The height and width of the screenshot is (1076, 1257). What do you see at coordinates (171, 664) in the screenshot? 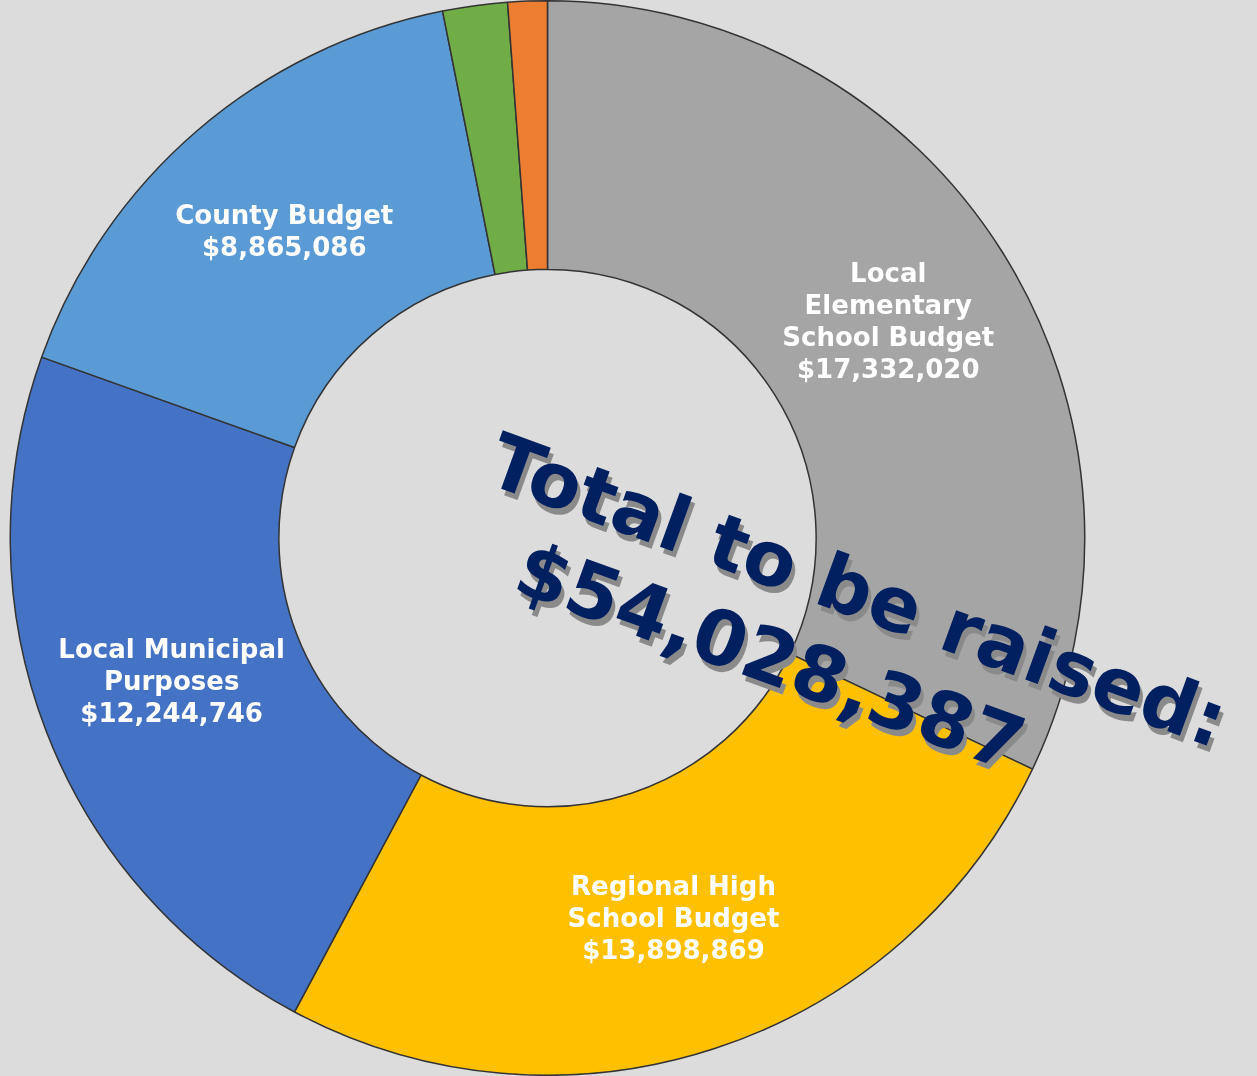
I see `slice-label: Local Municipal Purposes` at bounding box center [171, 664].